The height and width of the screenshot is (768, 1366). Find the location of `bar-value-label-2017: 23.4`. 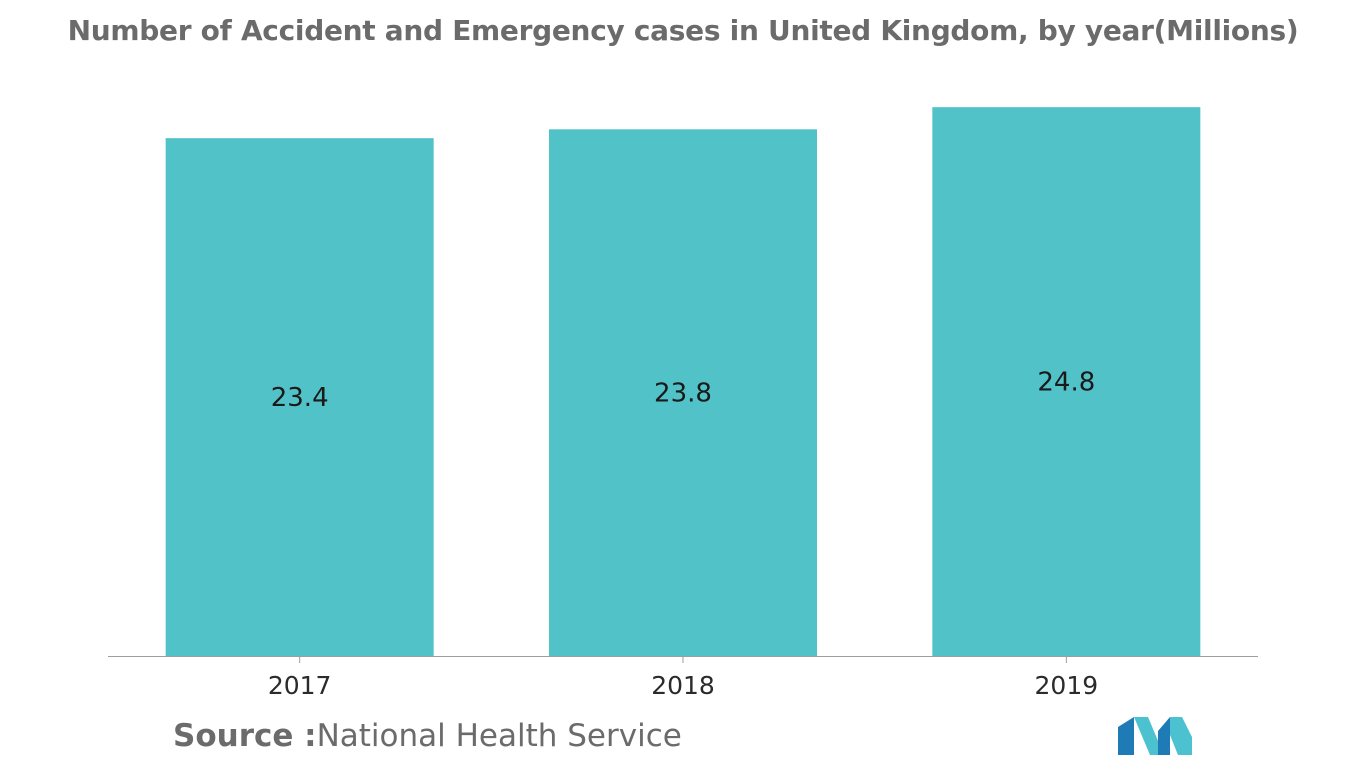

bar-value-label-2017: 23.4 is located at coordinates (300, 398).